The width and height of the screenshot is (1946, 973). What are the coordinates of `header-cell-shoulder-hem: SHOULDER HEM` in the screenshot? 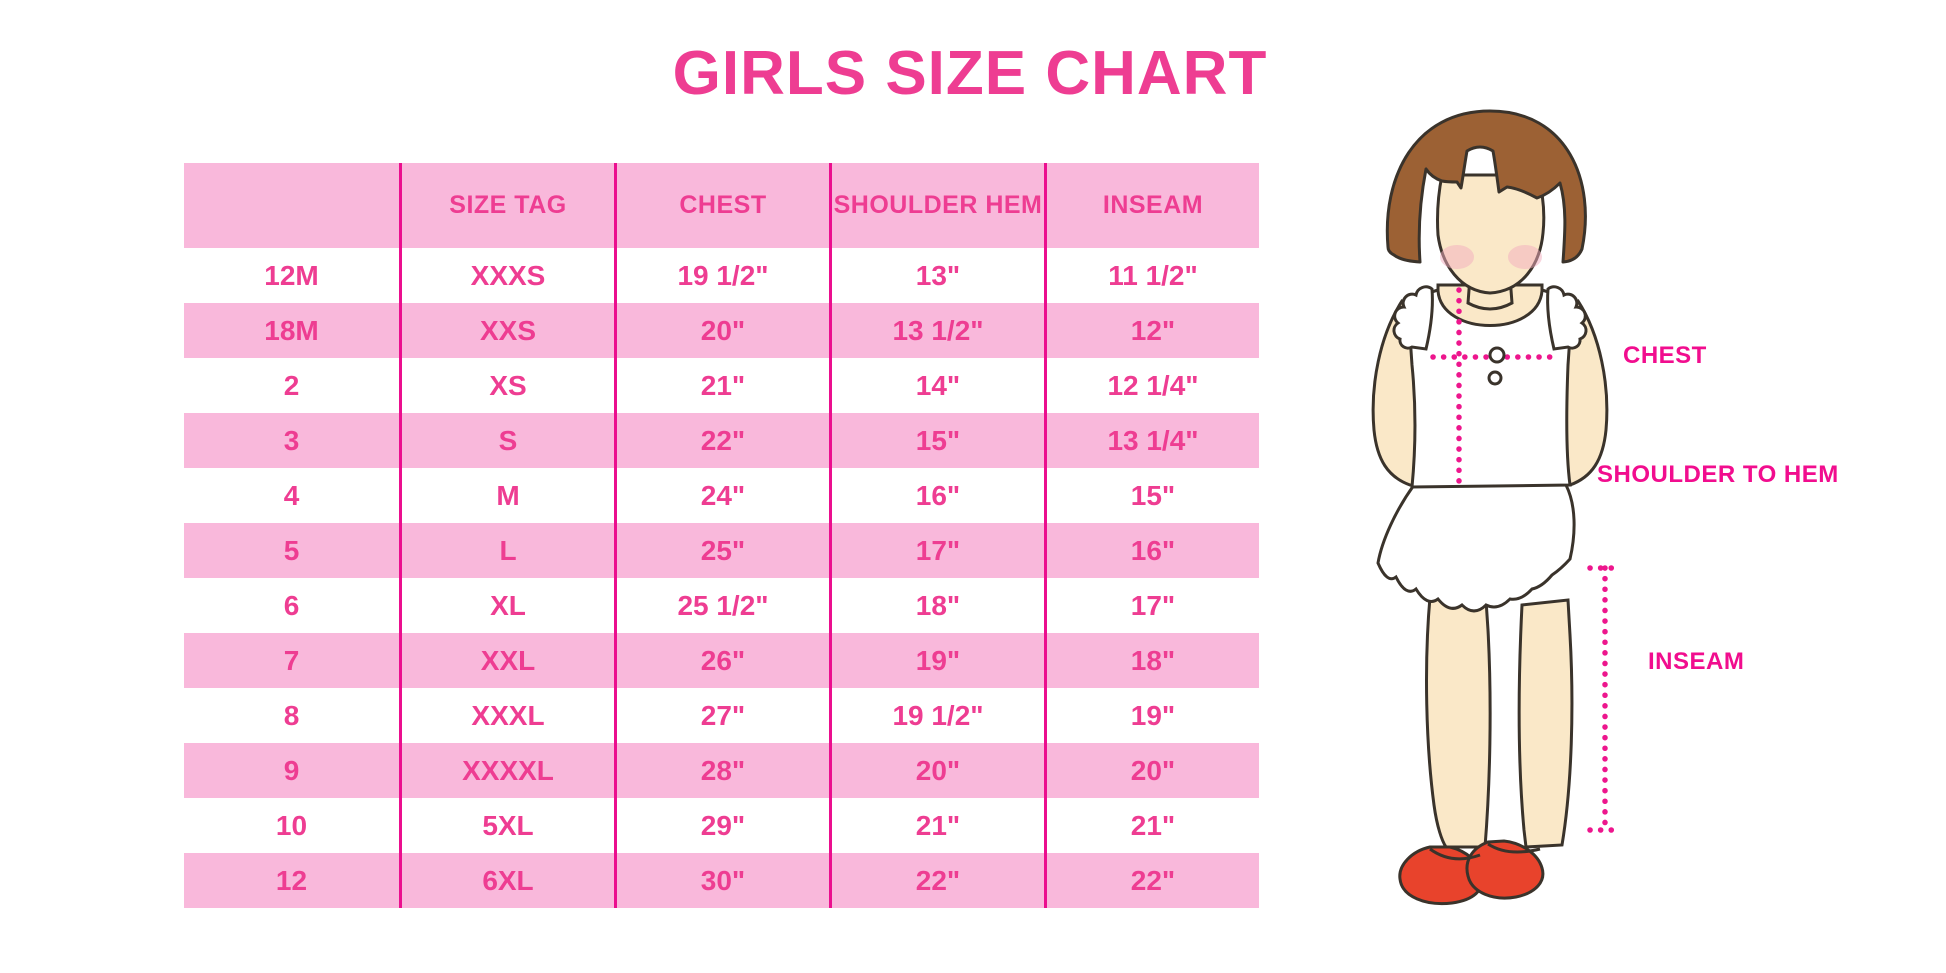 It's located at (936, 205).